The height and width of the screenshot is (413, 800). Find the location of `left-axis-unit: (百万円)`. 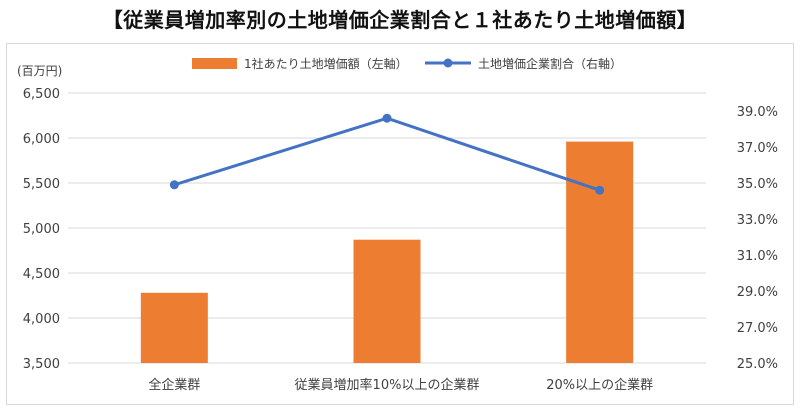

left-axis-unit: (百万円) is located at coordinates (39, 71).